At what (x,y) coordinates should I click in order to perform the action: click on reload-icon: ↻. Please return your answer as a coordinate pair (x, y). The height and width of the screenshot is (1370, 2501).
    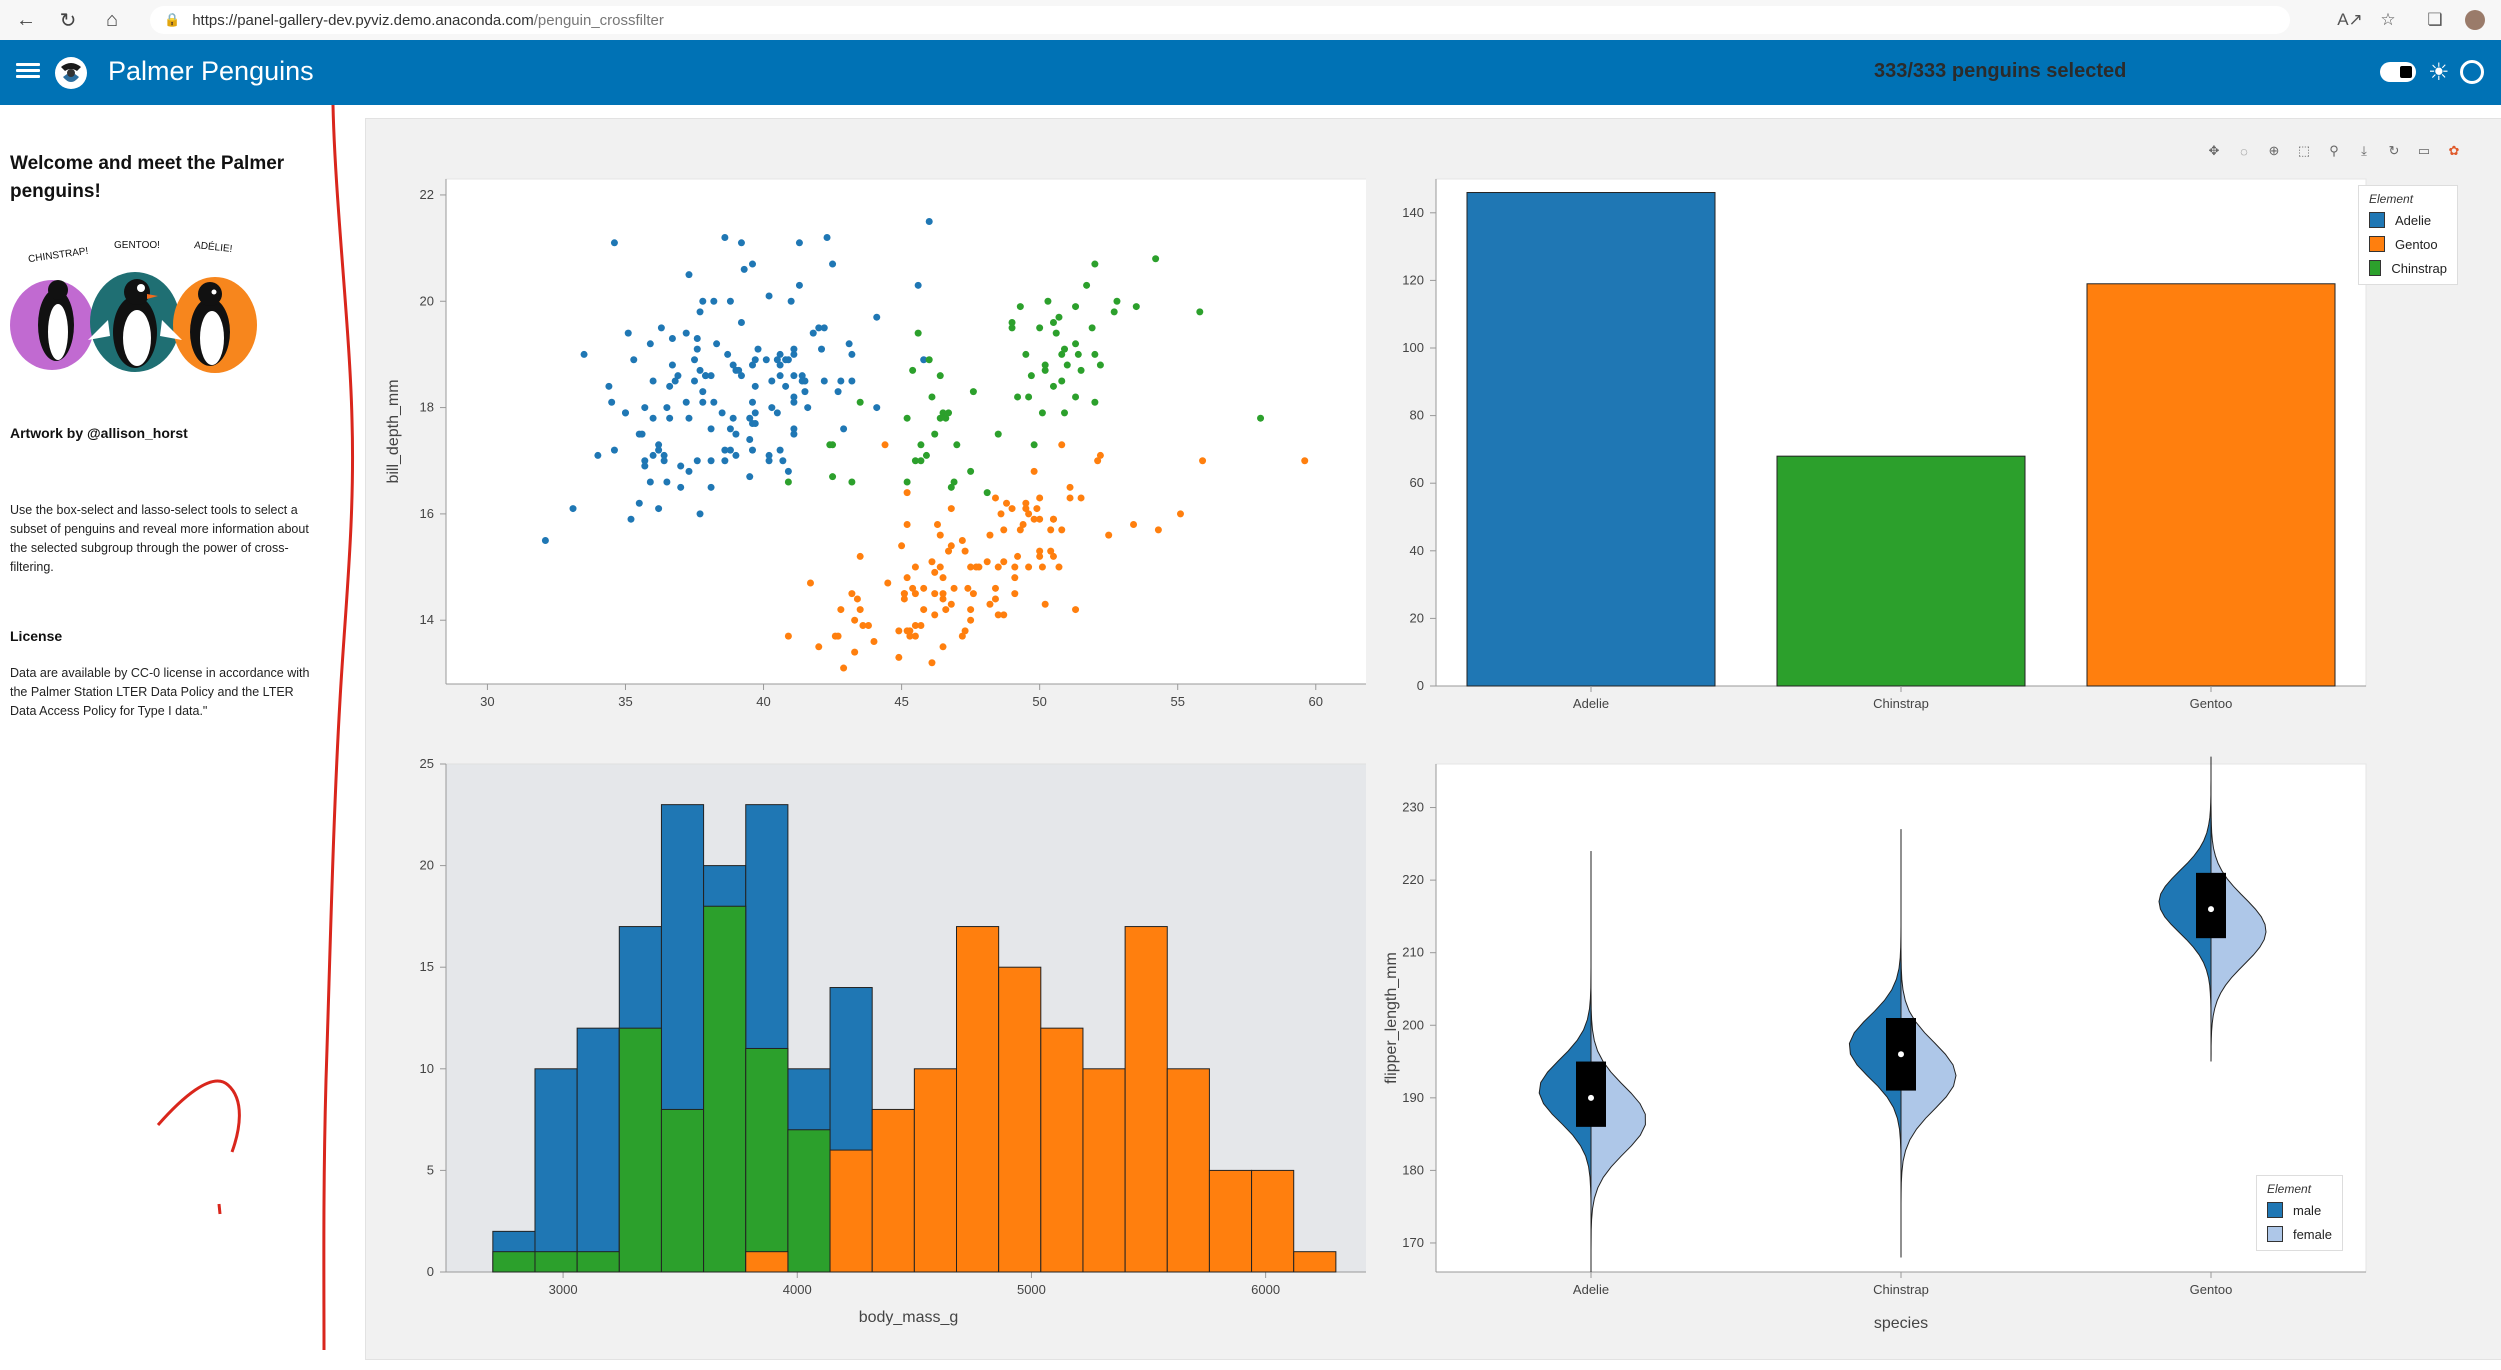
    Looking at the image, I should click on (68, 20).